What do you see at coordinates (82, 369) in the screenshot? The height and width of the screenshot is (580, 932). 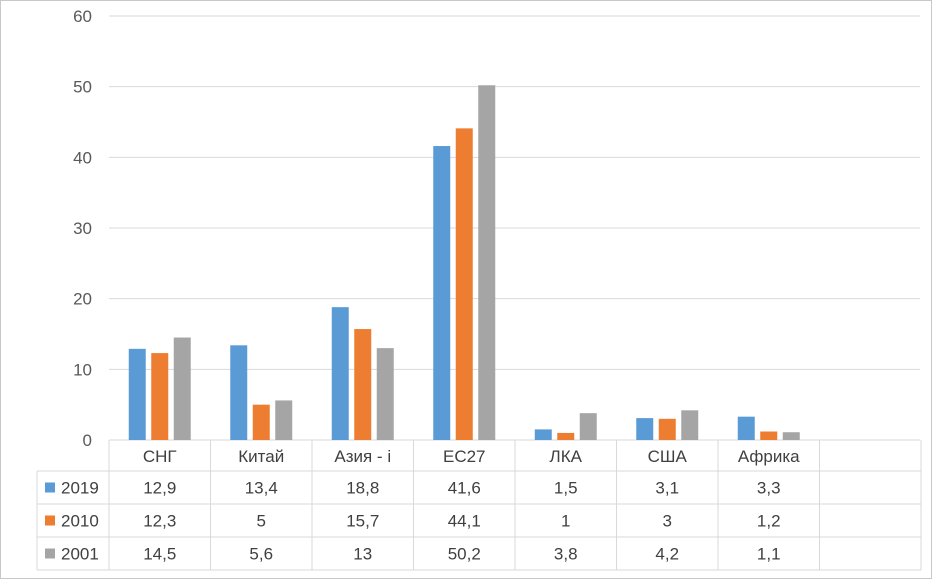 I see `y-tick-label: 10` at bounding box center [82, 369].